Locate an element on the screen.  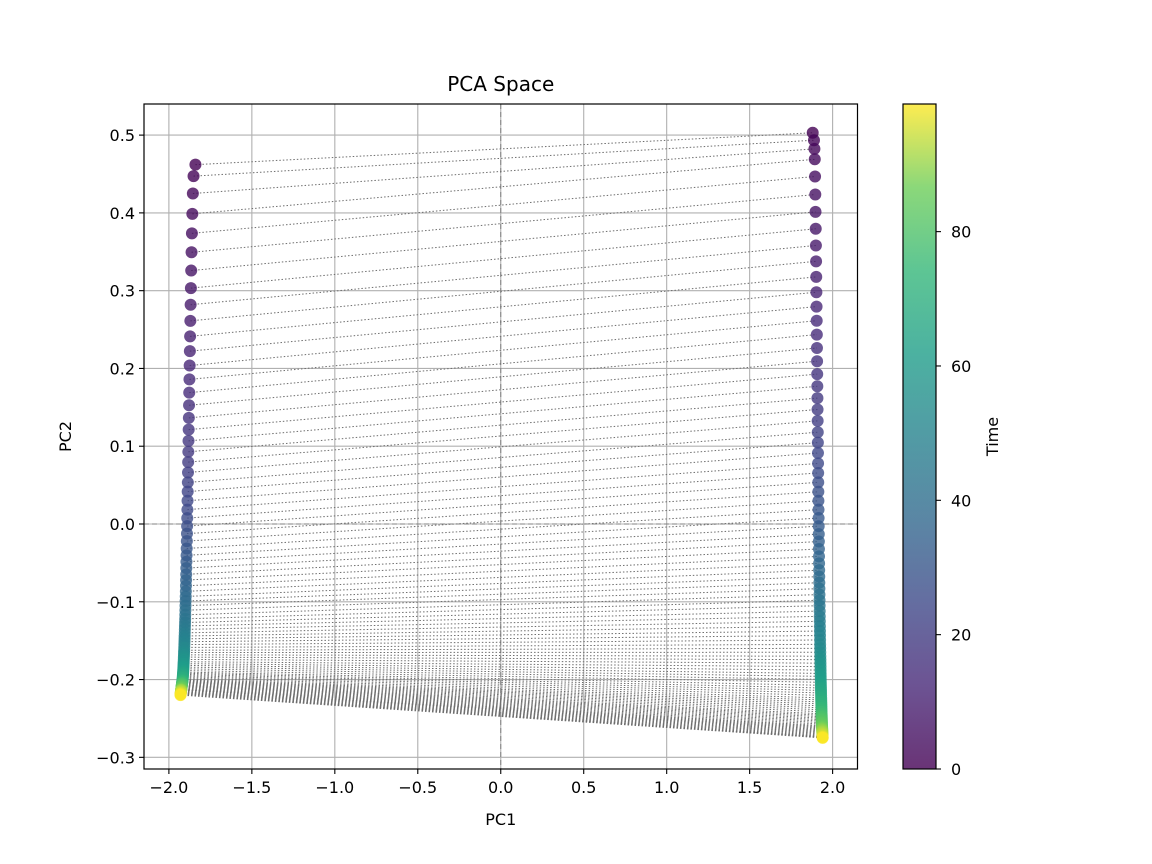
x-tick-label: −1.0 is located at coordinates (334, 787).